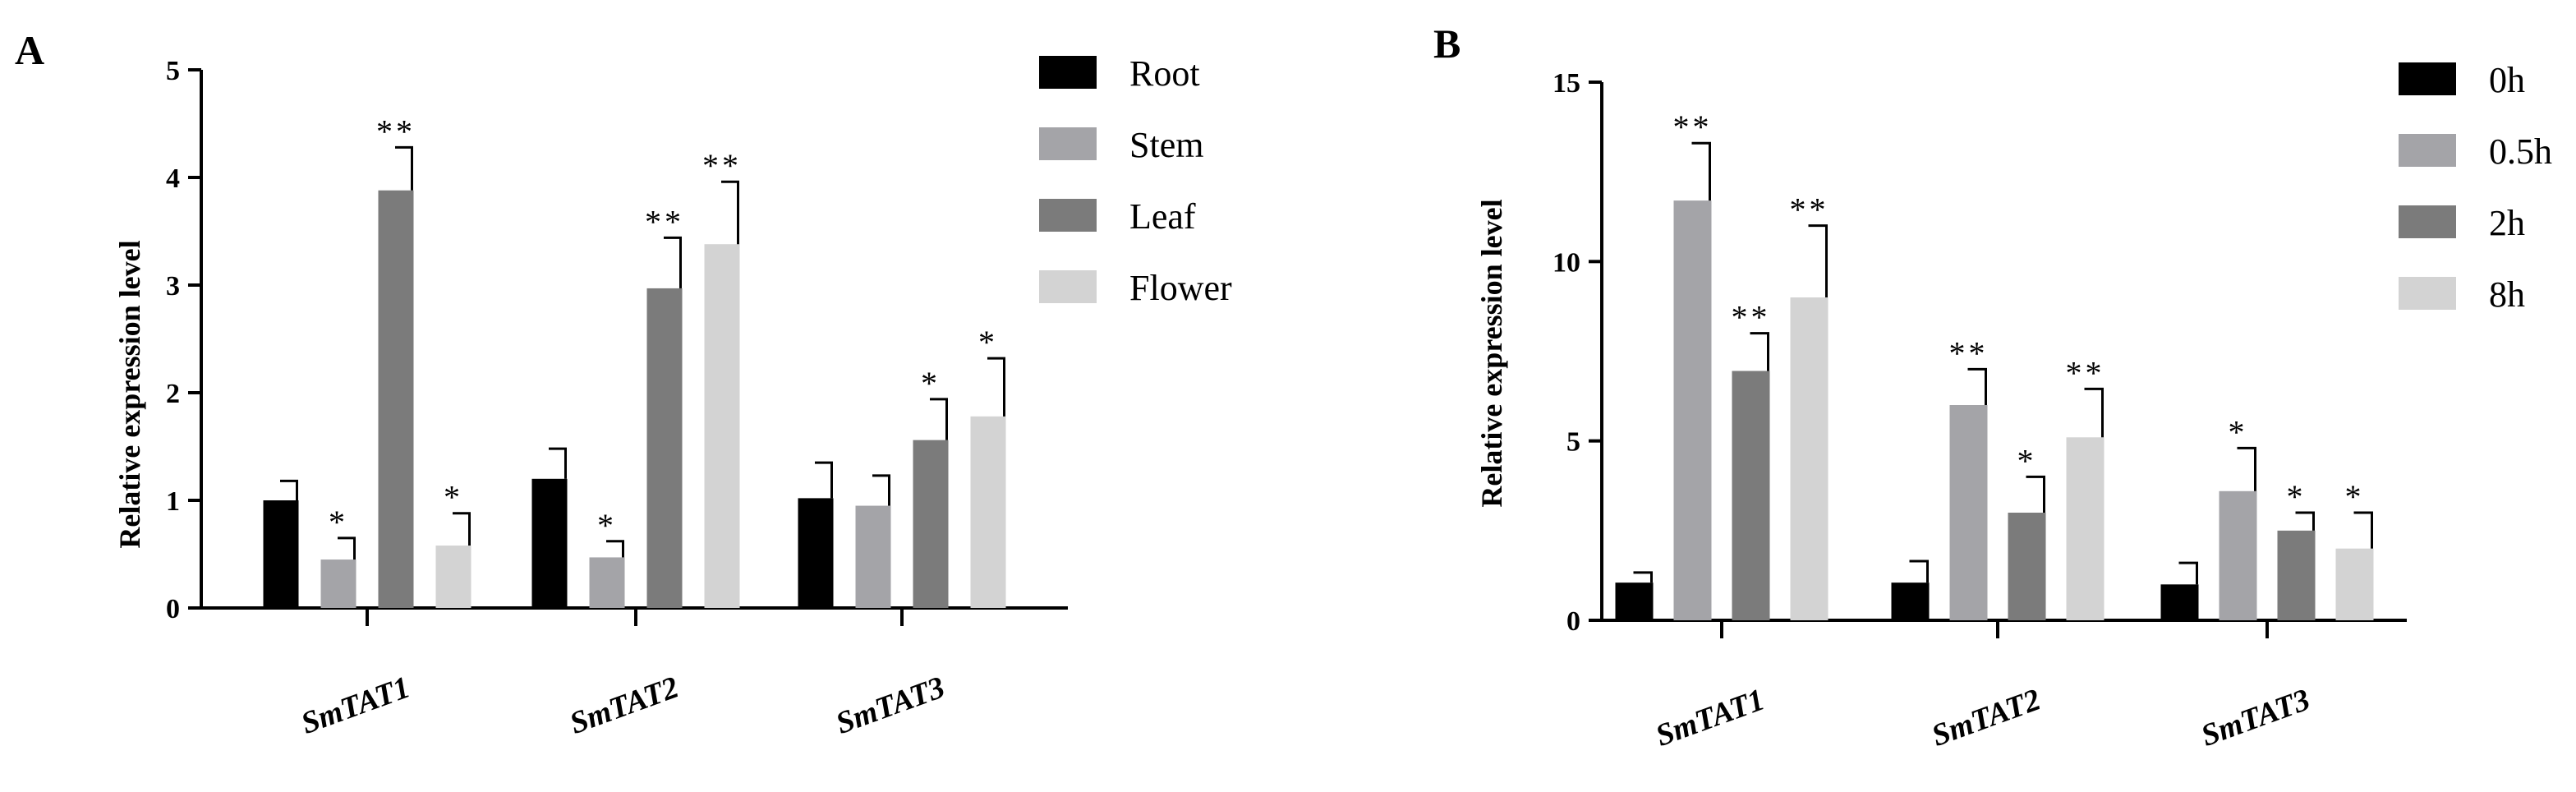 Image resolution: width=2576 pixels, height=792 pixels. I want to click on y-tick-label: 3, so click(173, 286).